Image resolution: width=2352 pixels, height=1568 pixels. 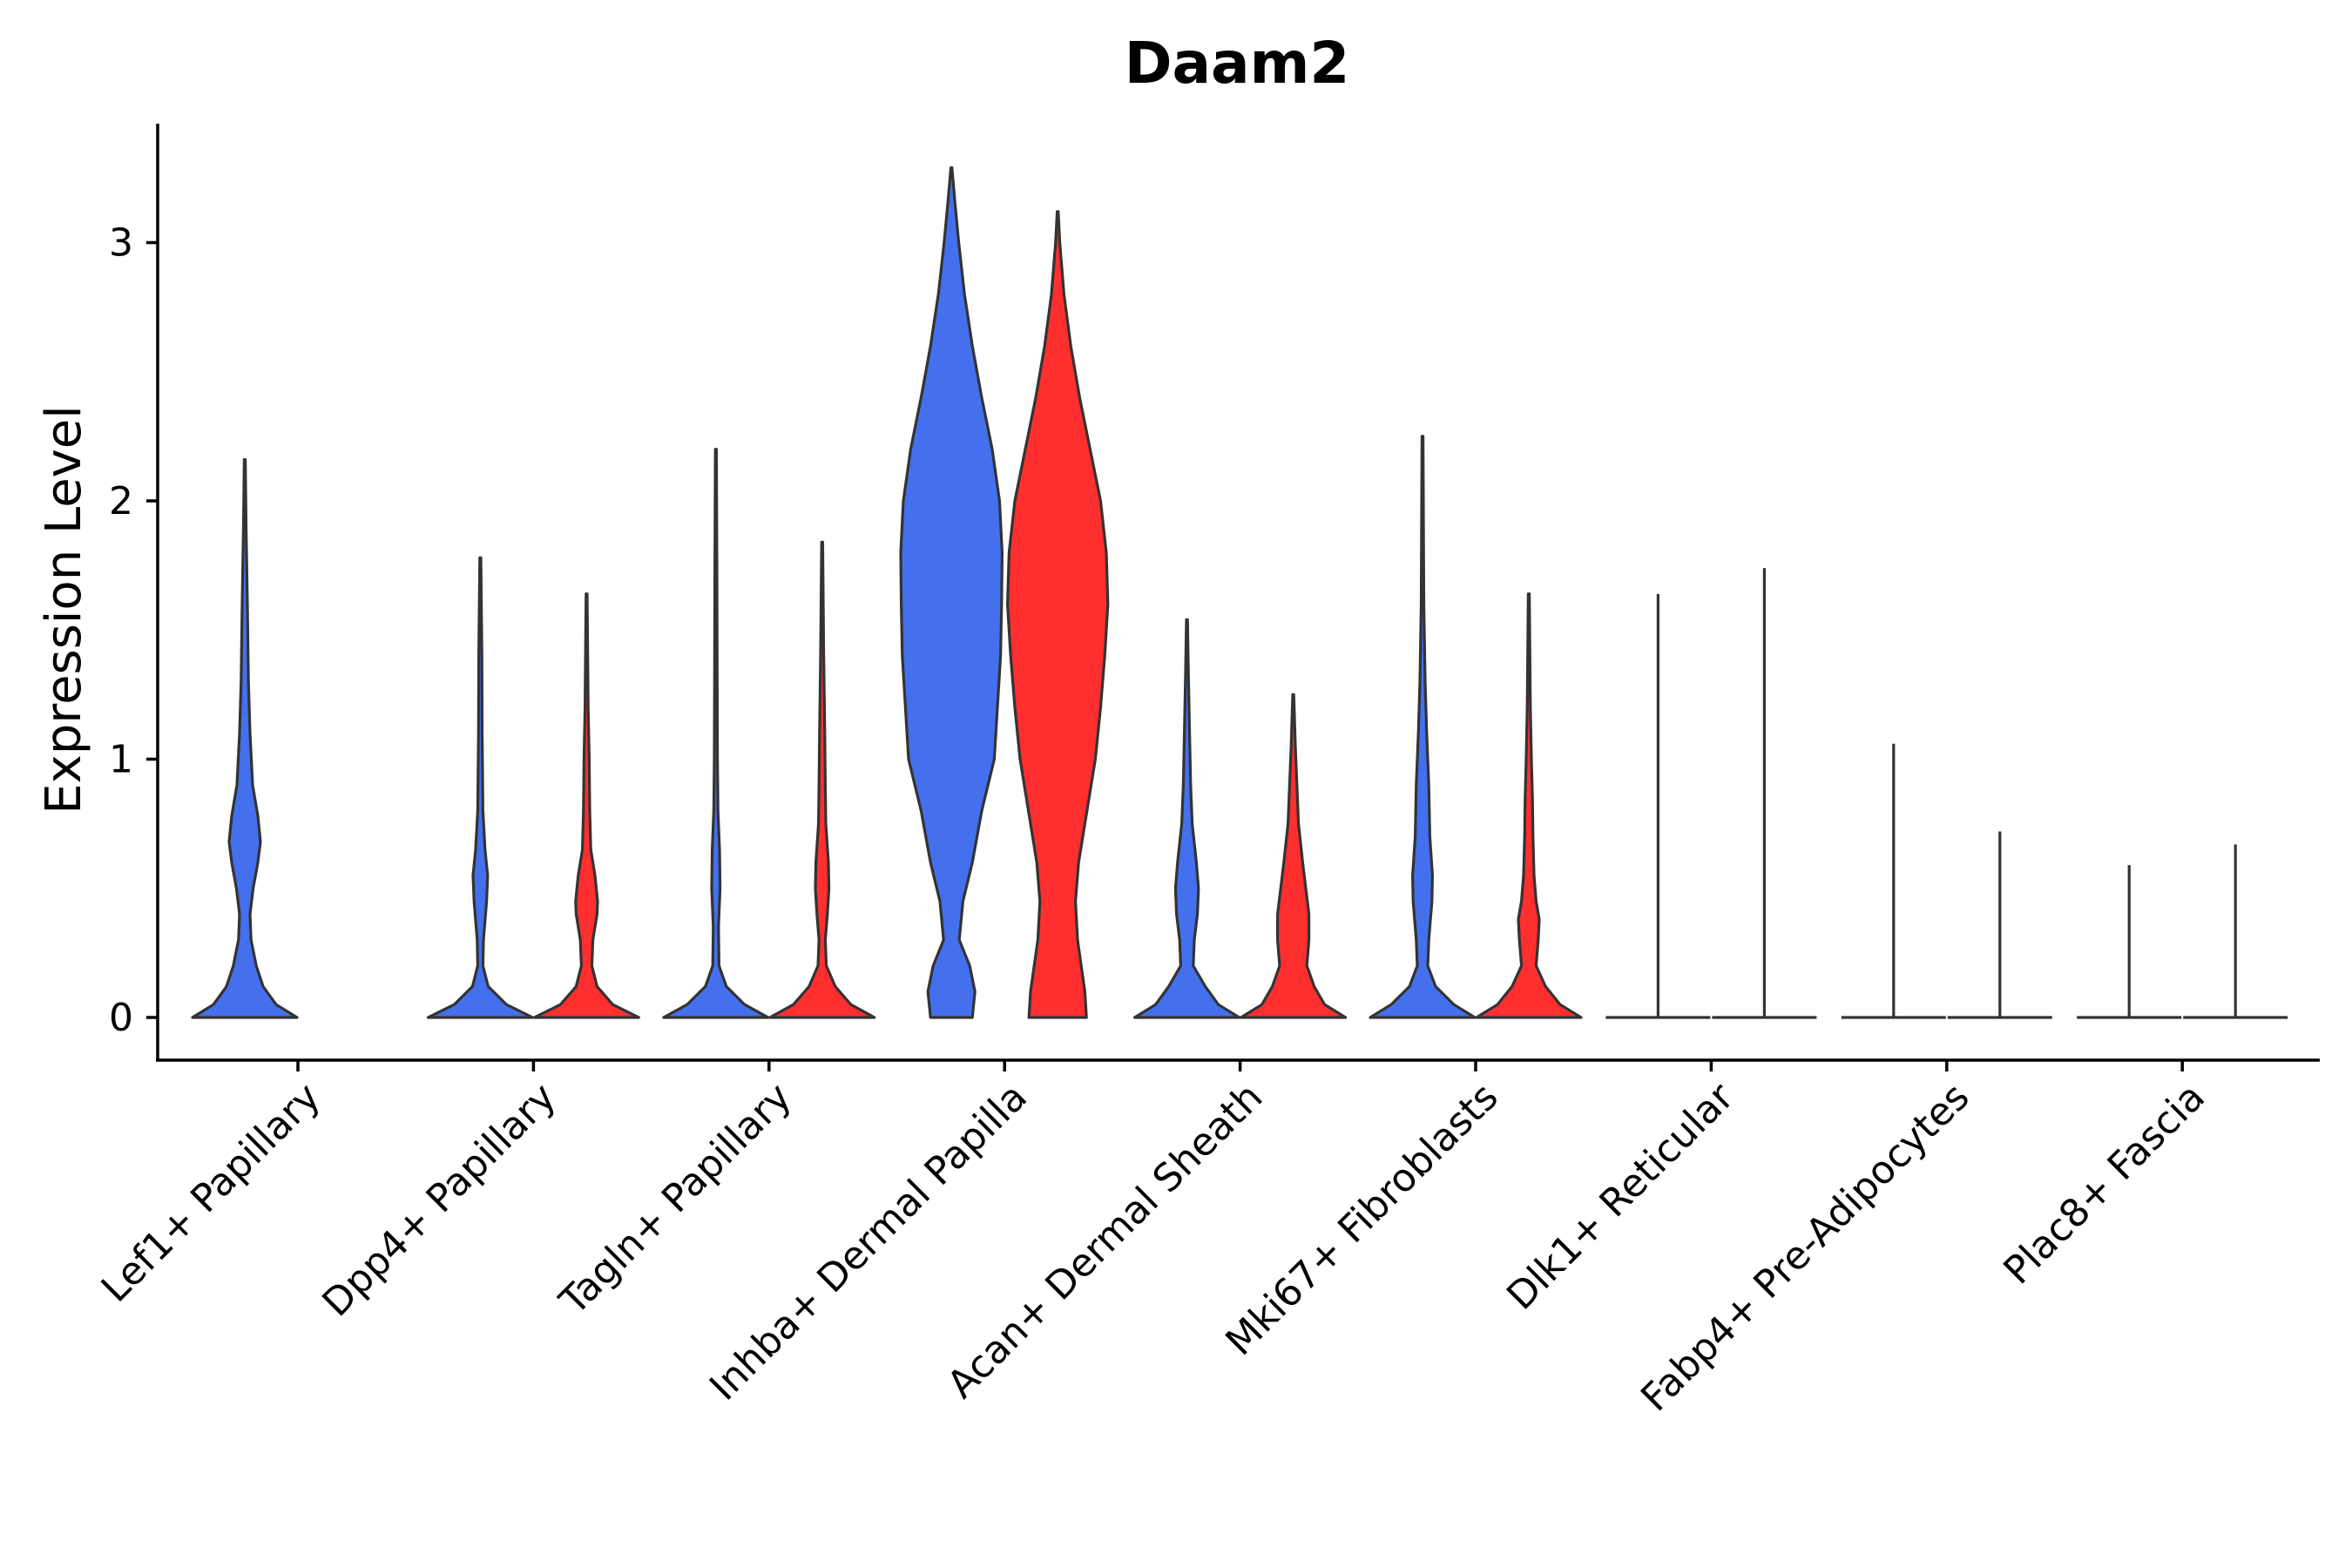 What do you see at coordinates (121, 501) in the screenshot?
I see `y-tick-label-2: 2` at bounding box center [121, 501].